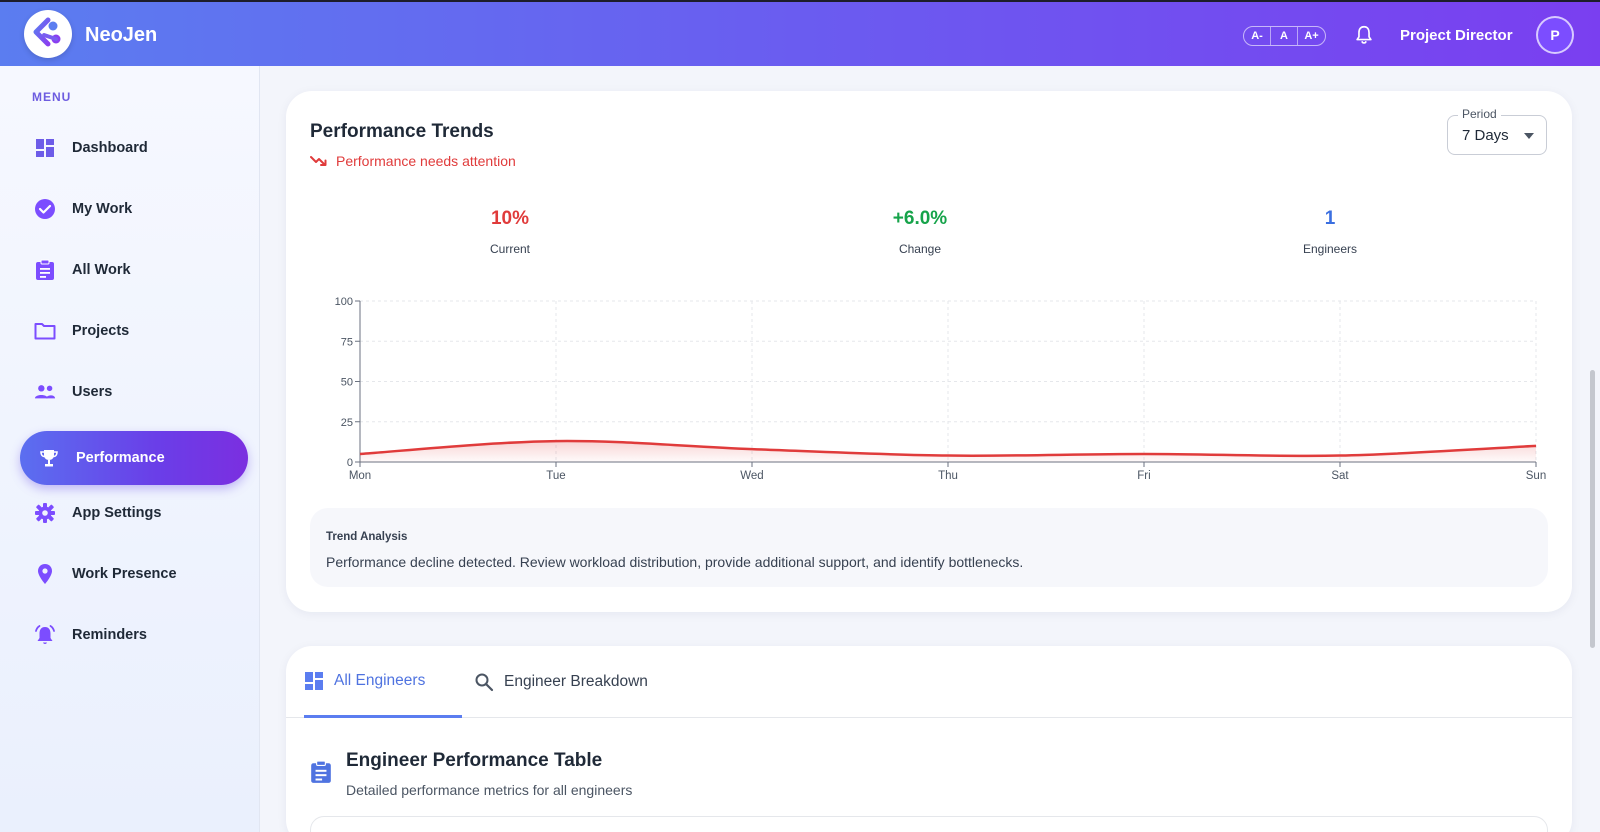  Describe the element at coordinates (1311, 36) in the screenshot. I see `font-increase-button: A+` at that location.